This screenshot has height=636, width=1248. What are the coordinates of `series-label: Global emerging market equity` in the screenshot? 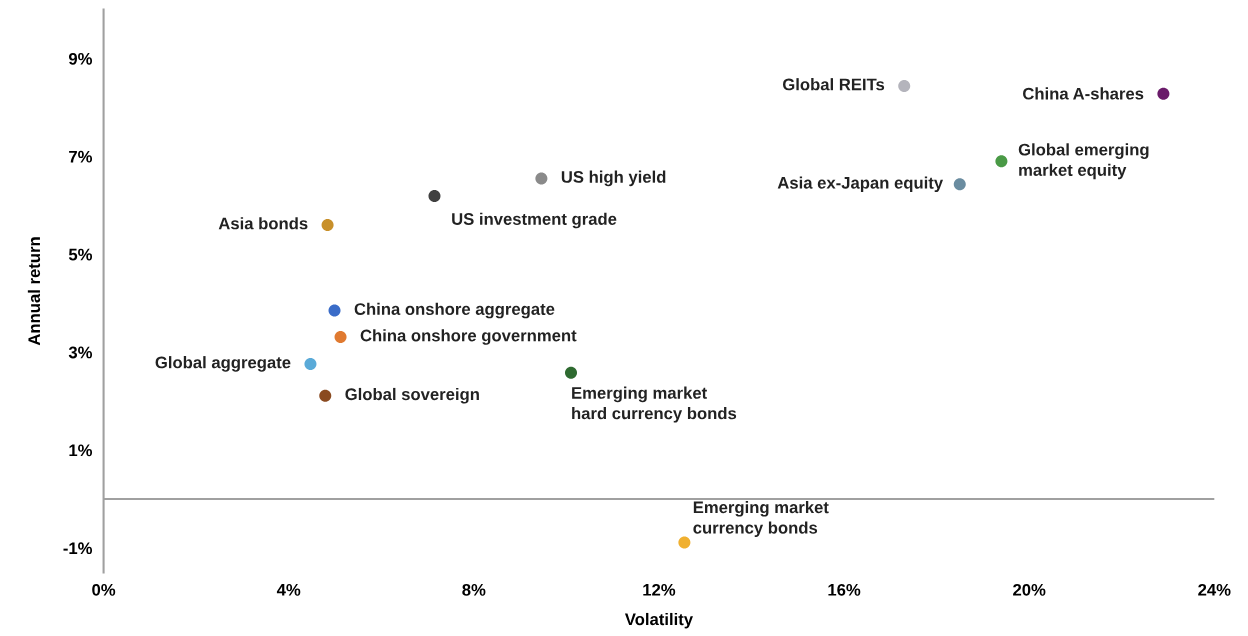 It's located at (1083, 161).